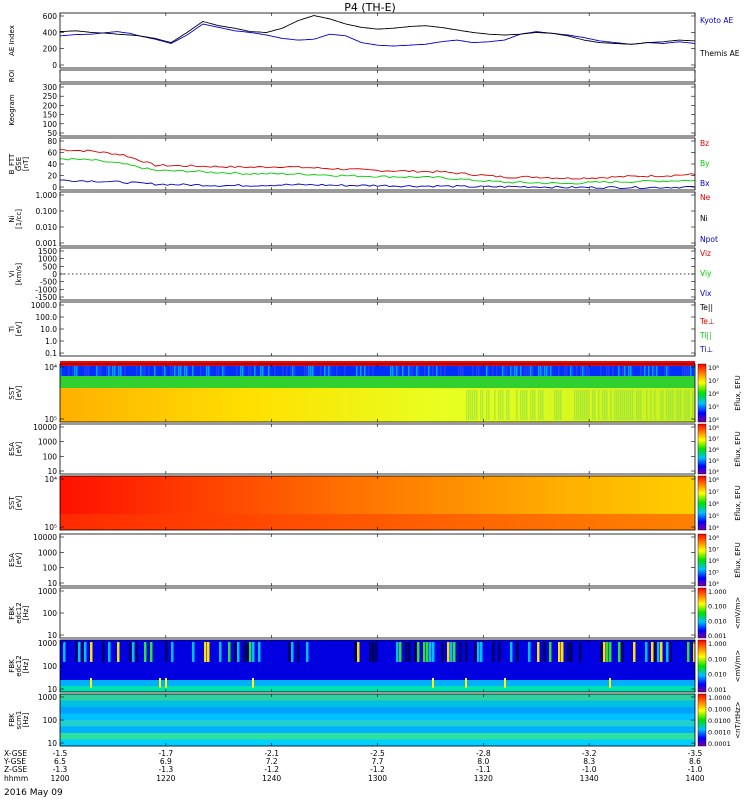  Describe the element at coordinates (706, 349) in the screenshot. I see `legend-entry: Ti⊥` at that location.